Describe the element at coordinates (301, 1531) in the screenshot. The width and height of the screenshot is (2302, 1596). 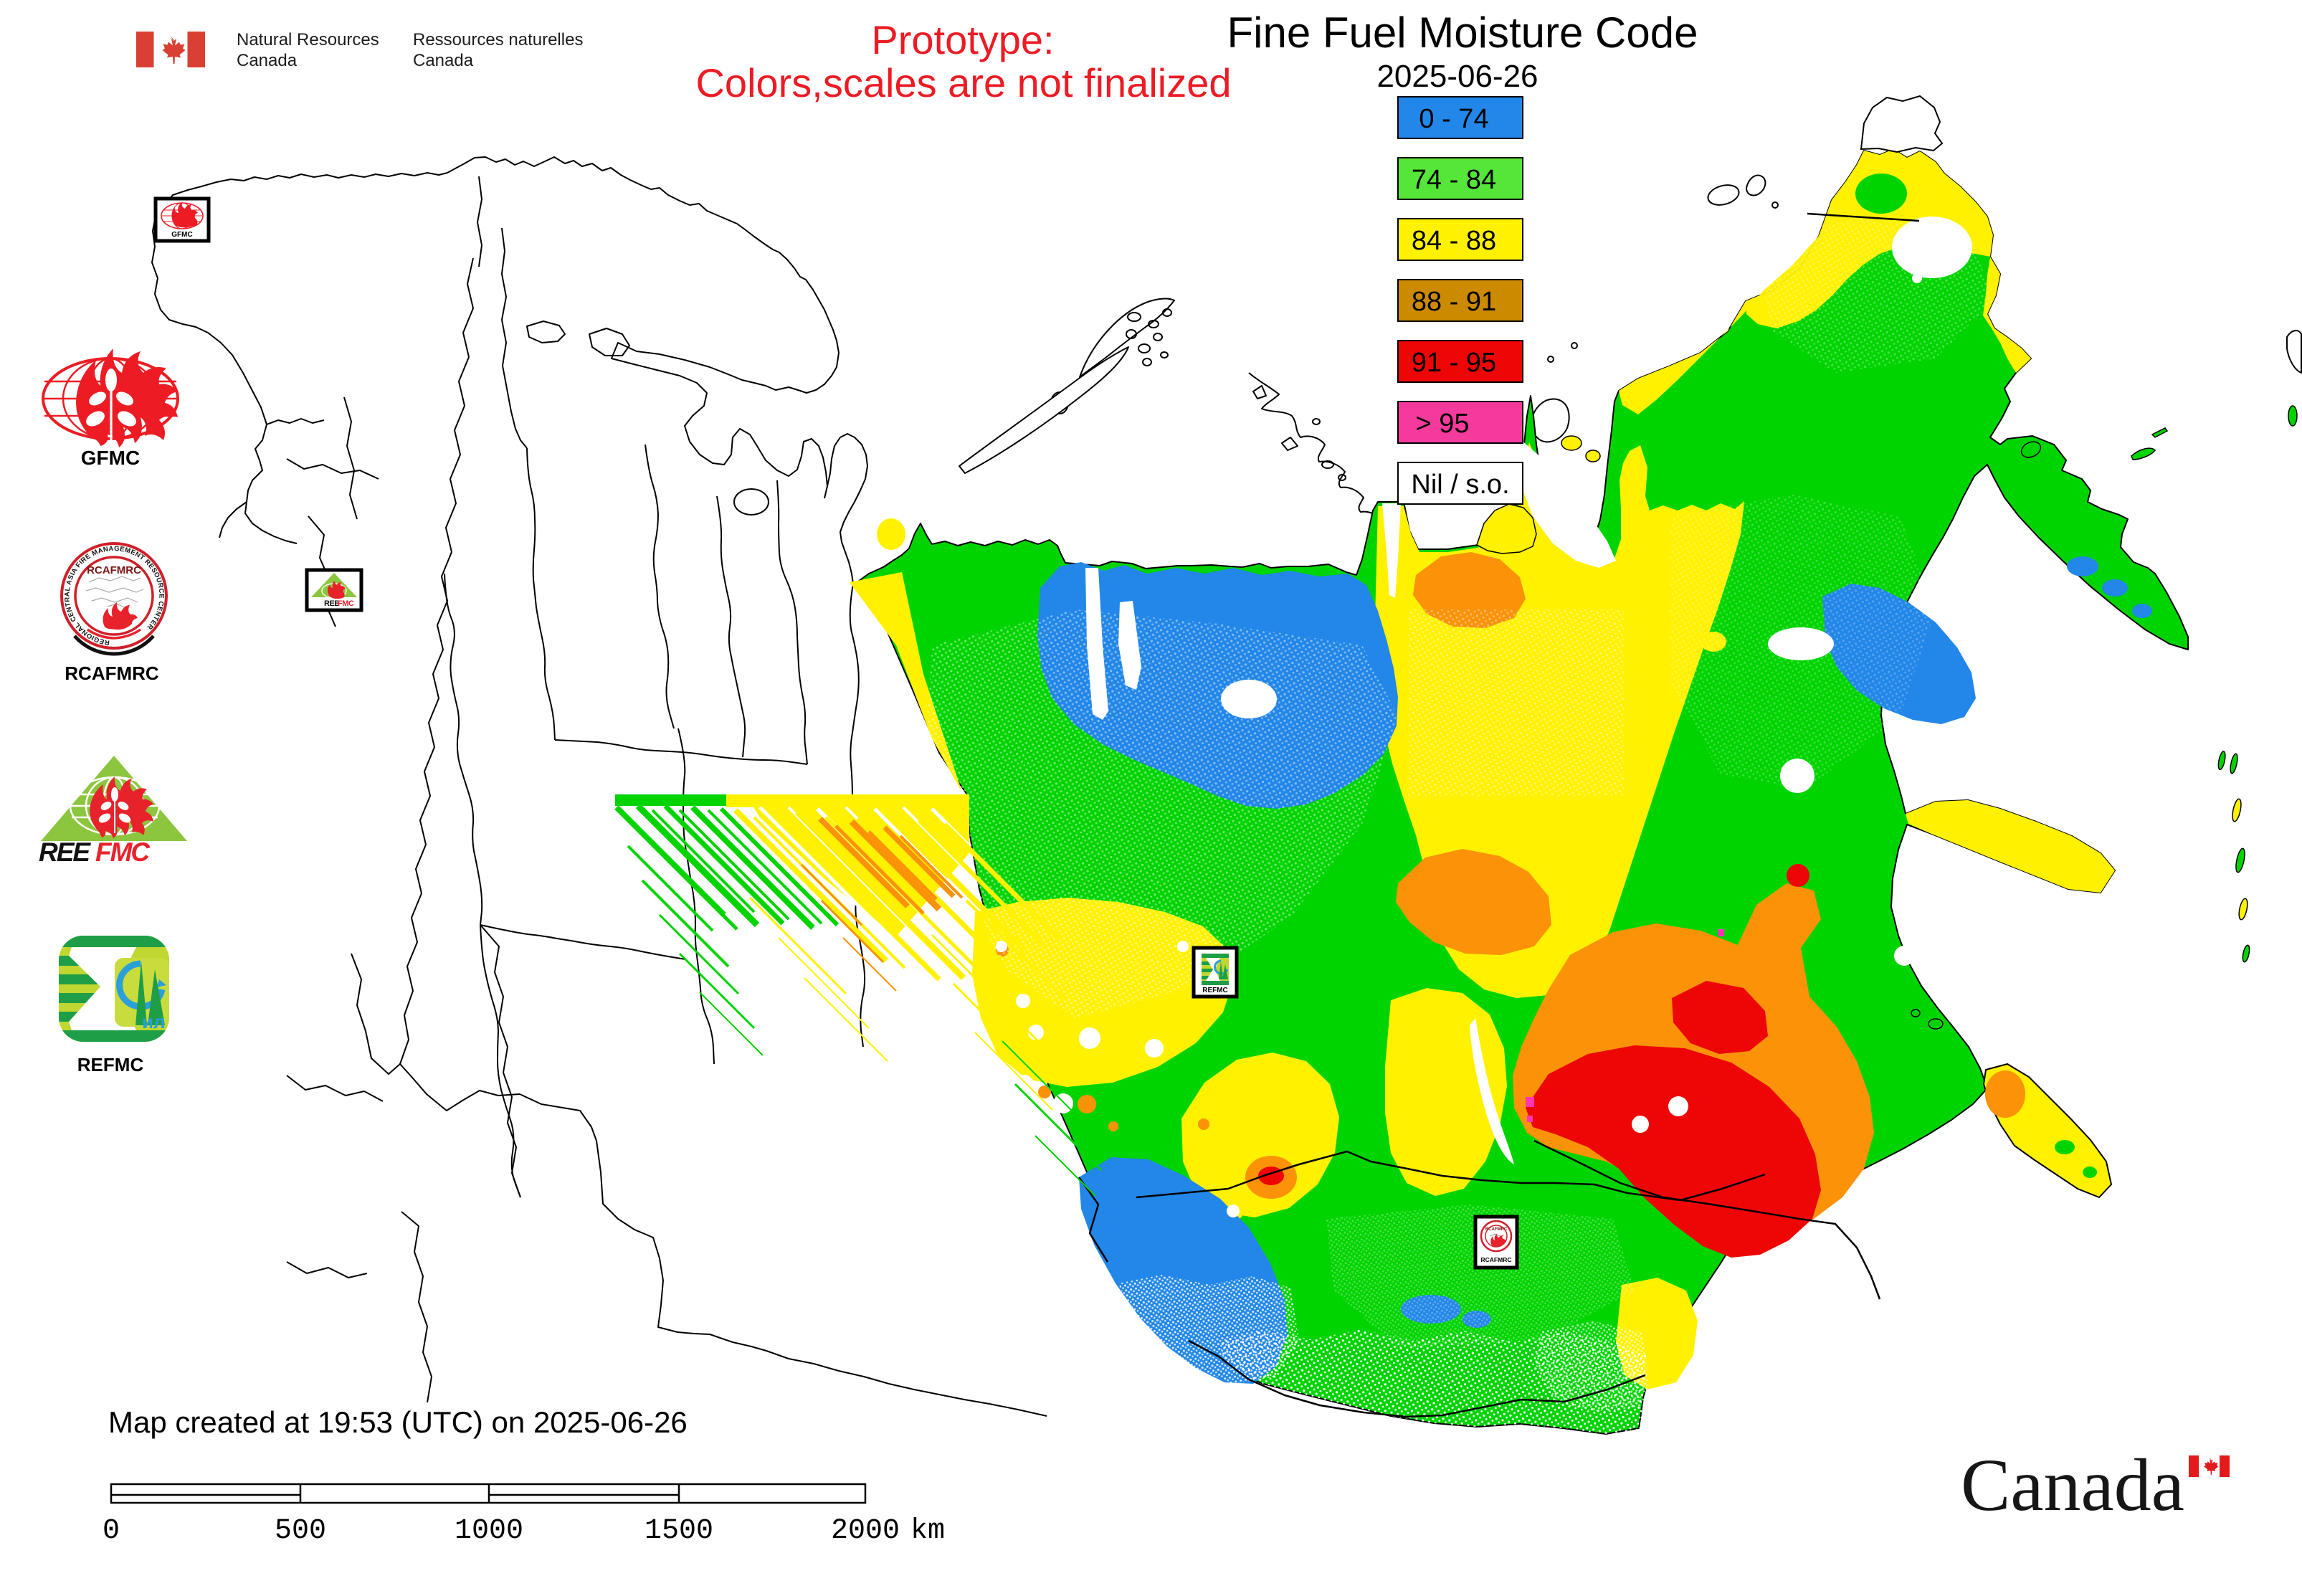
I see `svg-text: 500` at that location.